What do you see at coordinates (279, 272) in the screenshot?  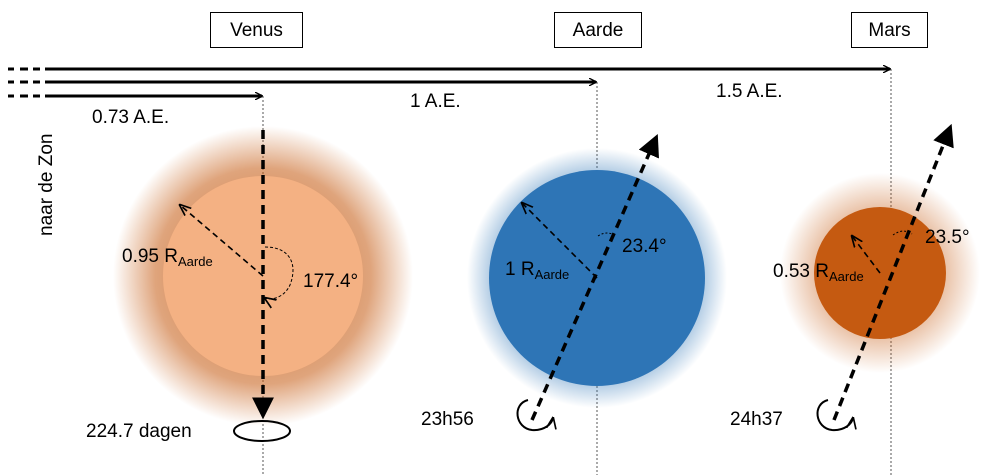 I see `venus-tilt-arc` at bounding box center [279, 272].